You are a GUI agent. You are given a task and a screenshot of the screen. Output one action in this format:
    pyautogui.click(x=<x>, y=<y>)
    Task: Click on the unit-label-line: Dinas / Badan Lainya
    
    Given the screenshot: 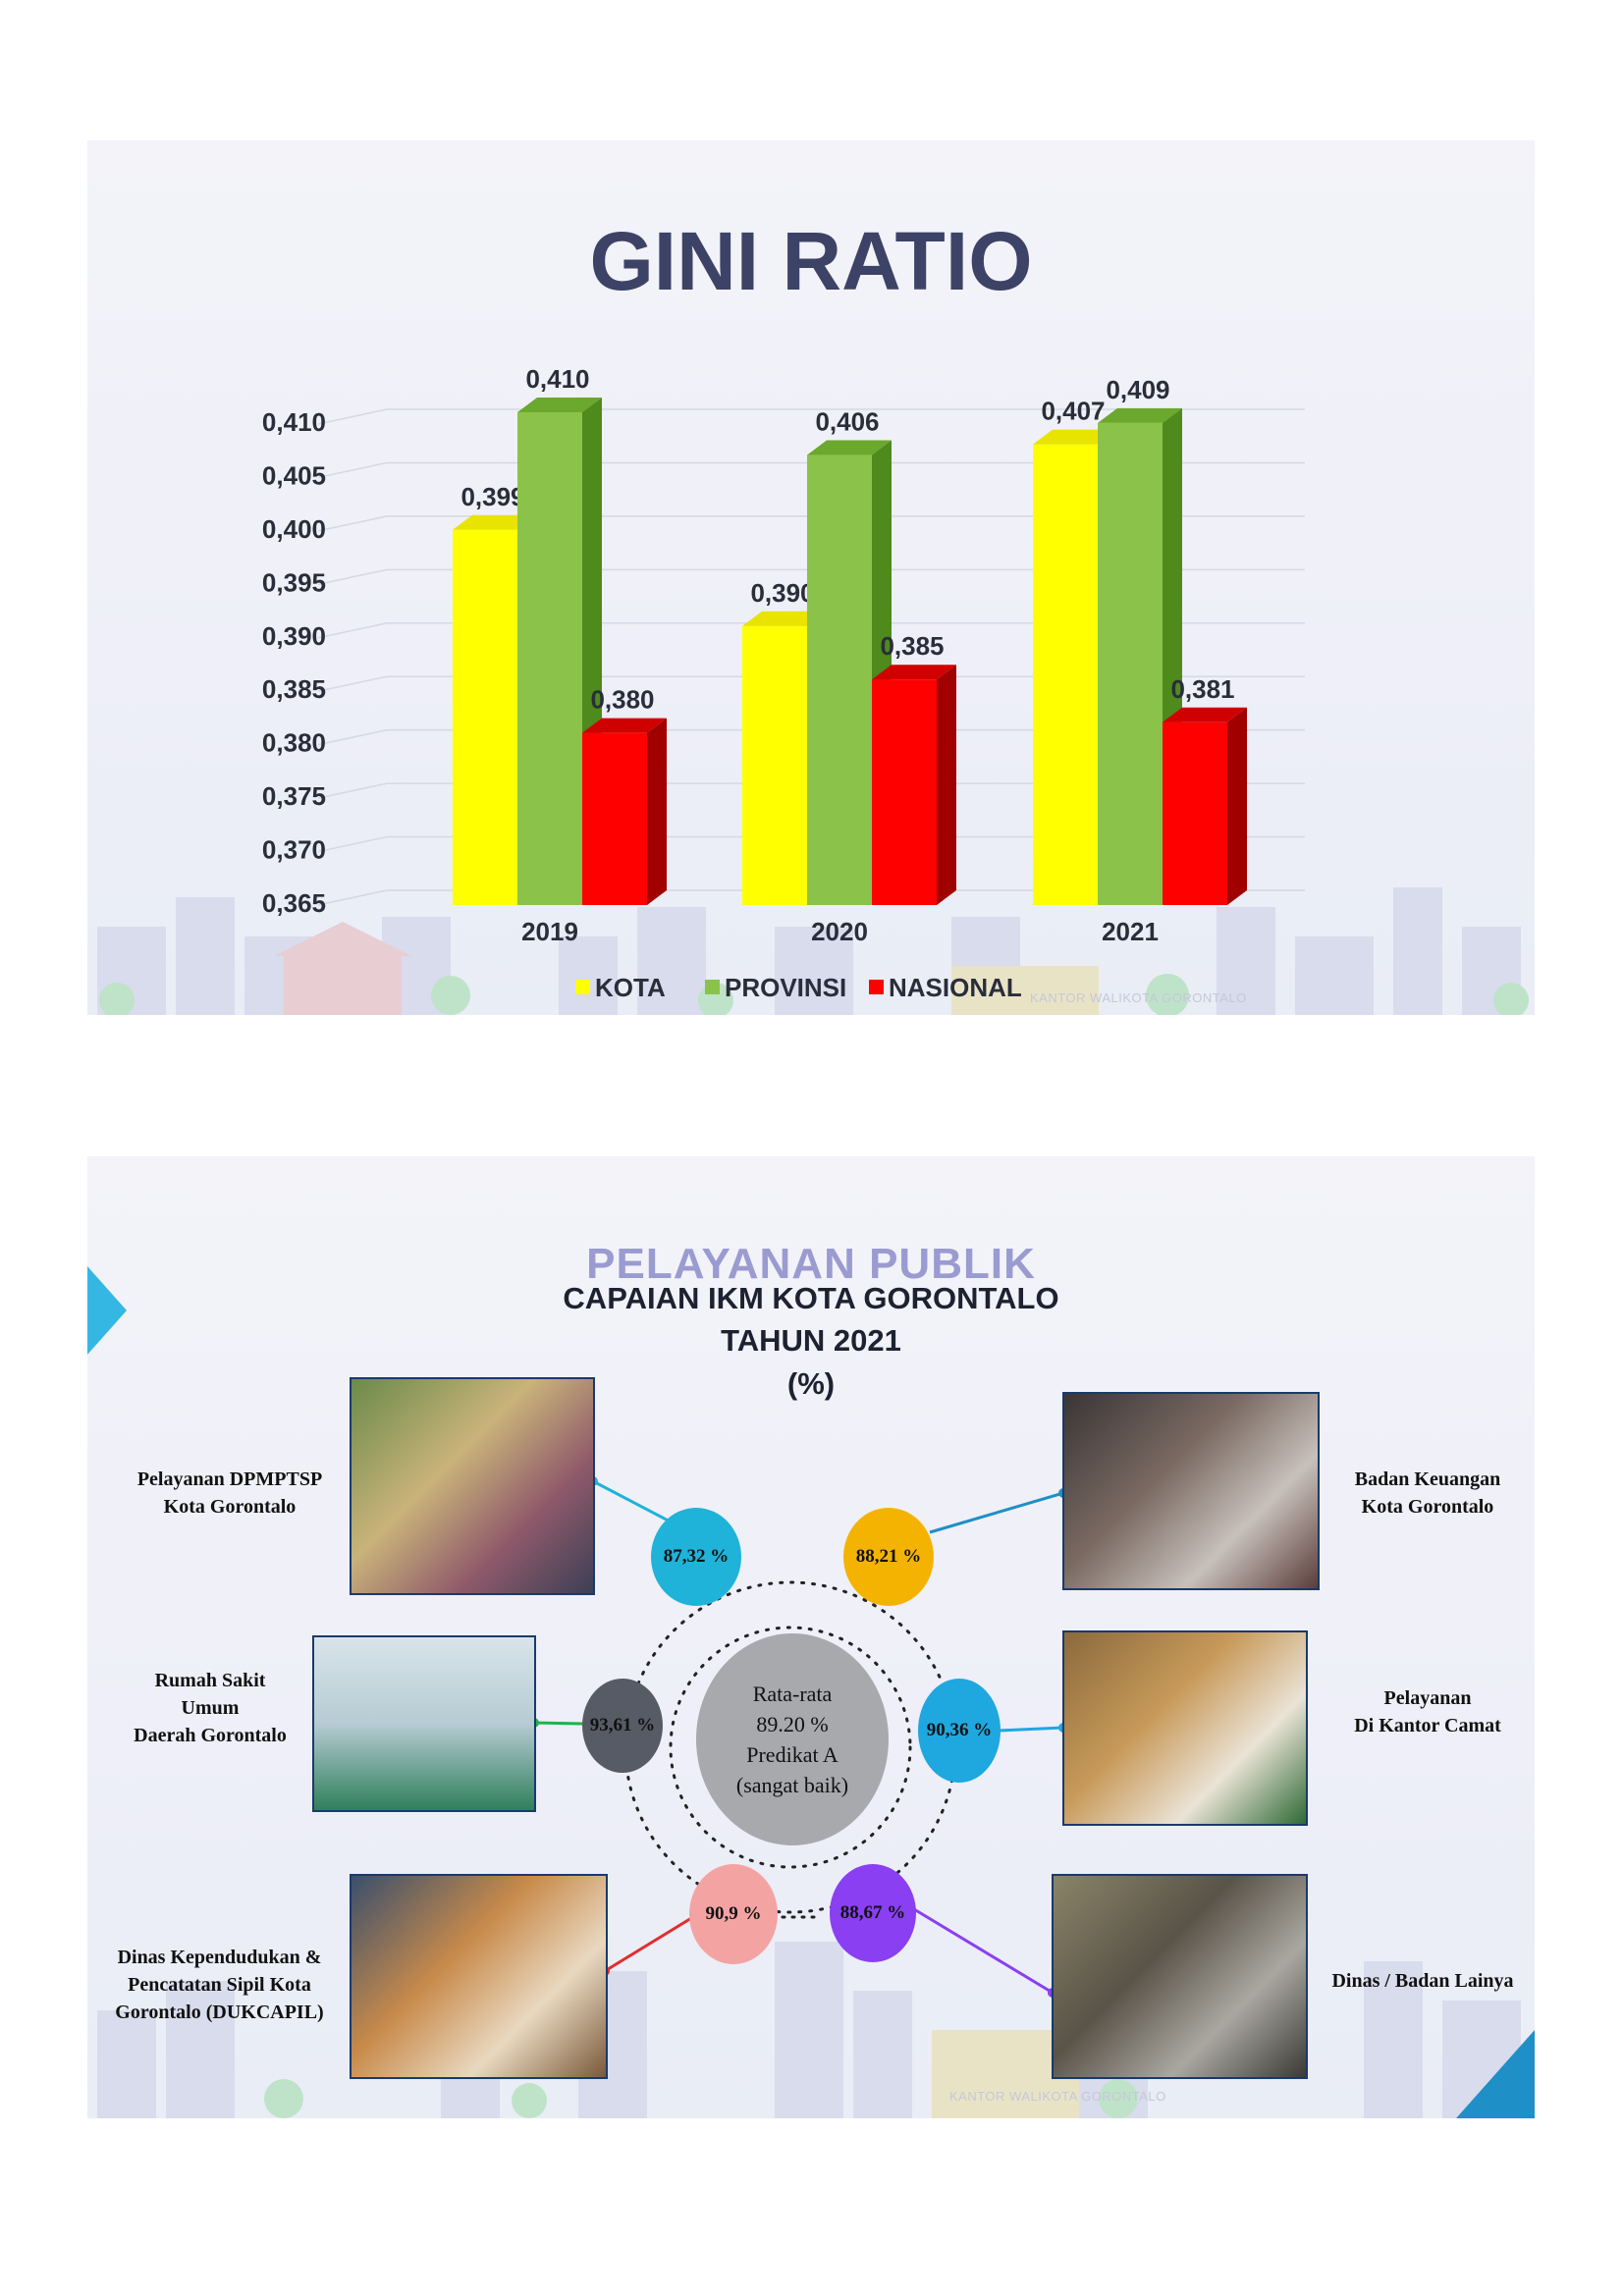 What is the action you would take?
    pyautogui.click(x=1422, y=1981)
    